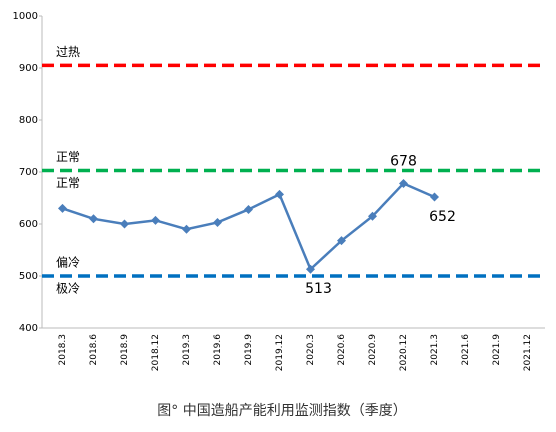 The width and height of the screenshot is (556, 432). Describe the element at coordinates (25, 16) in the screenshot. I see `y-tick-label: 1000` at that location.